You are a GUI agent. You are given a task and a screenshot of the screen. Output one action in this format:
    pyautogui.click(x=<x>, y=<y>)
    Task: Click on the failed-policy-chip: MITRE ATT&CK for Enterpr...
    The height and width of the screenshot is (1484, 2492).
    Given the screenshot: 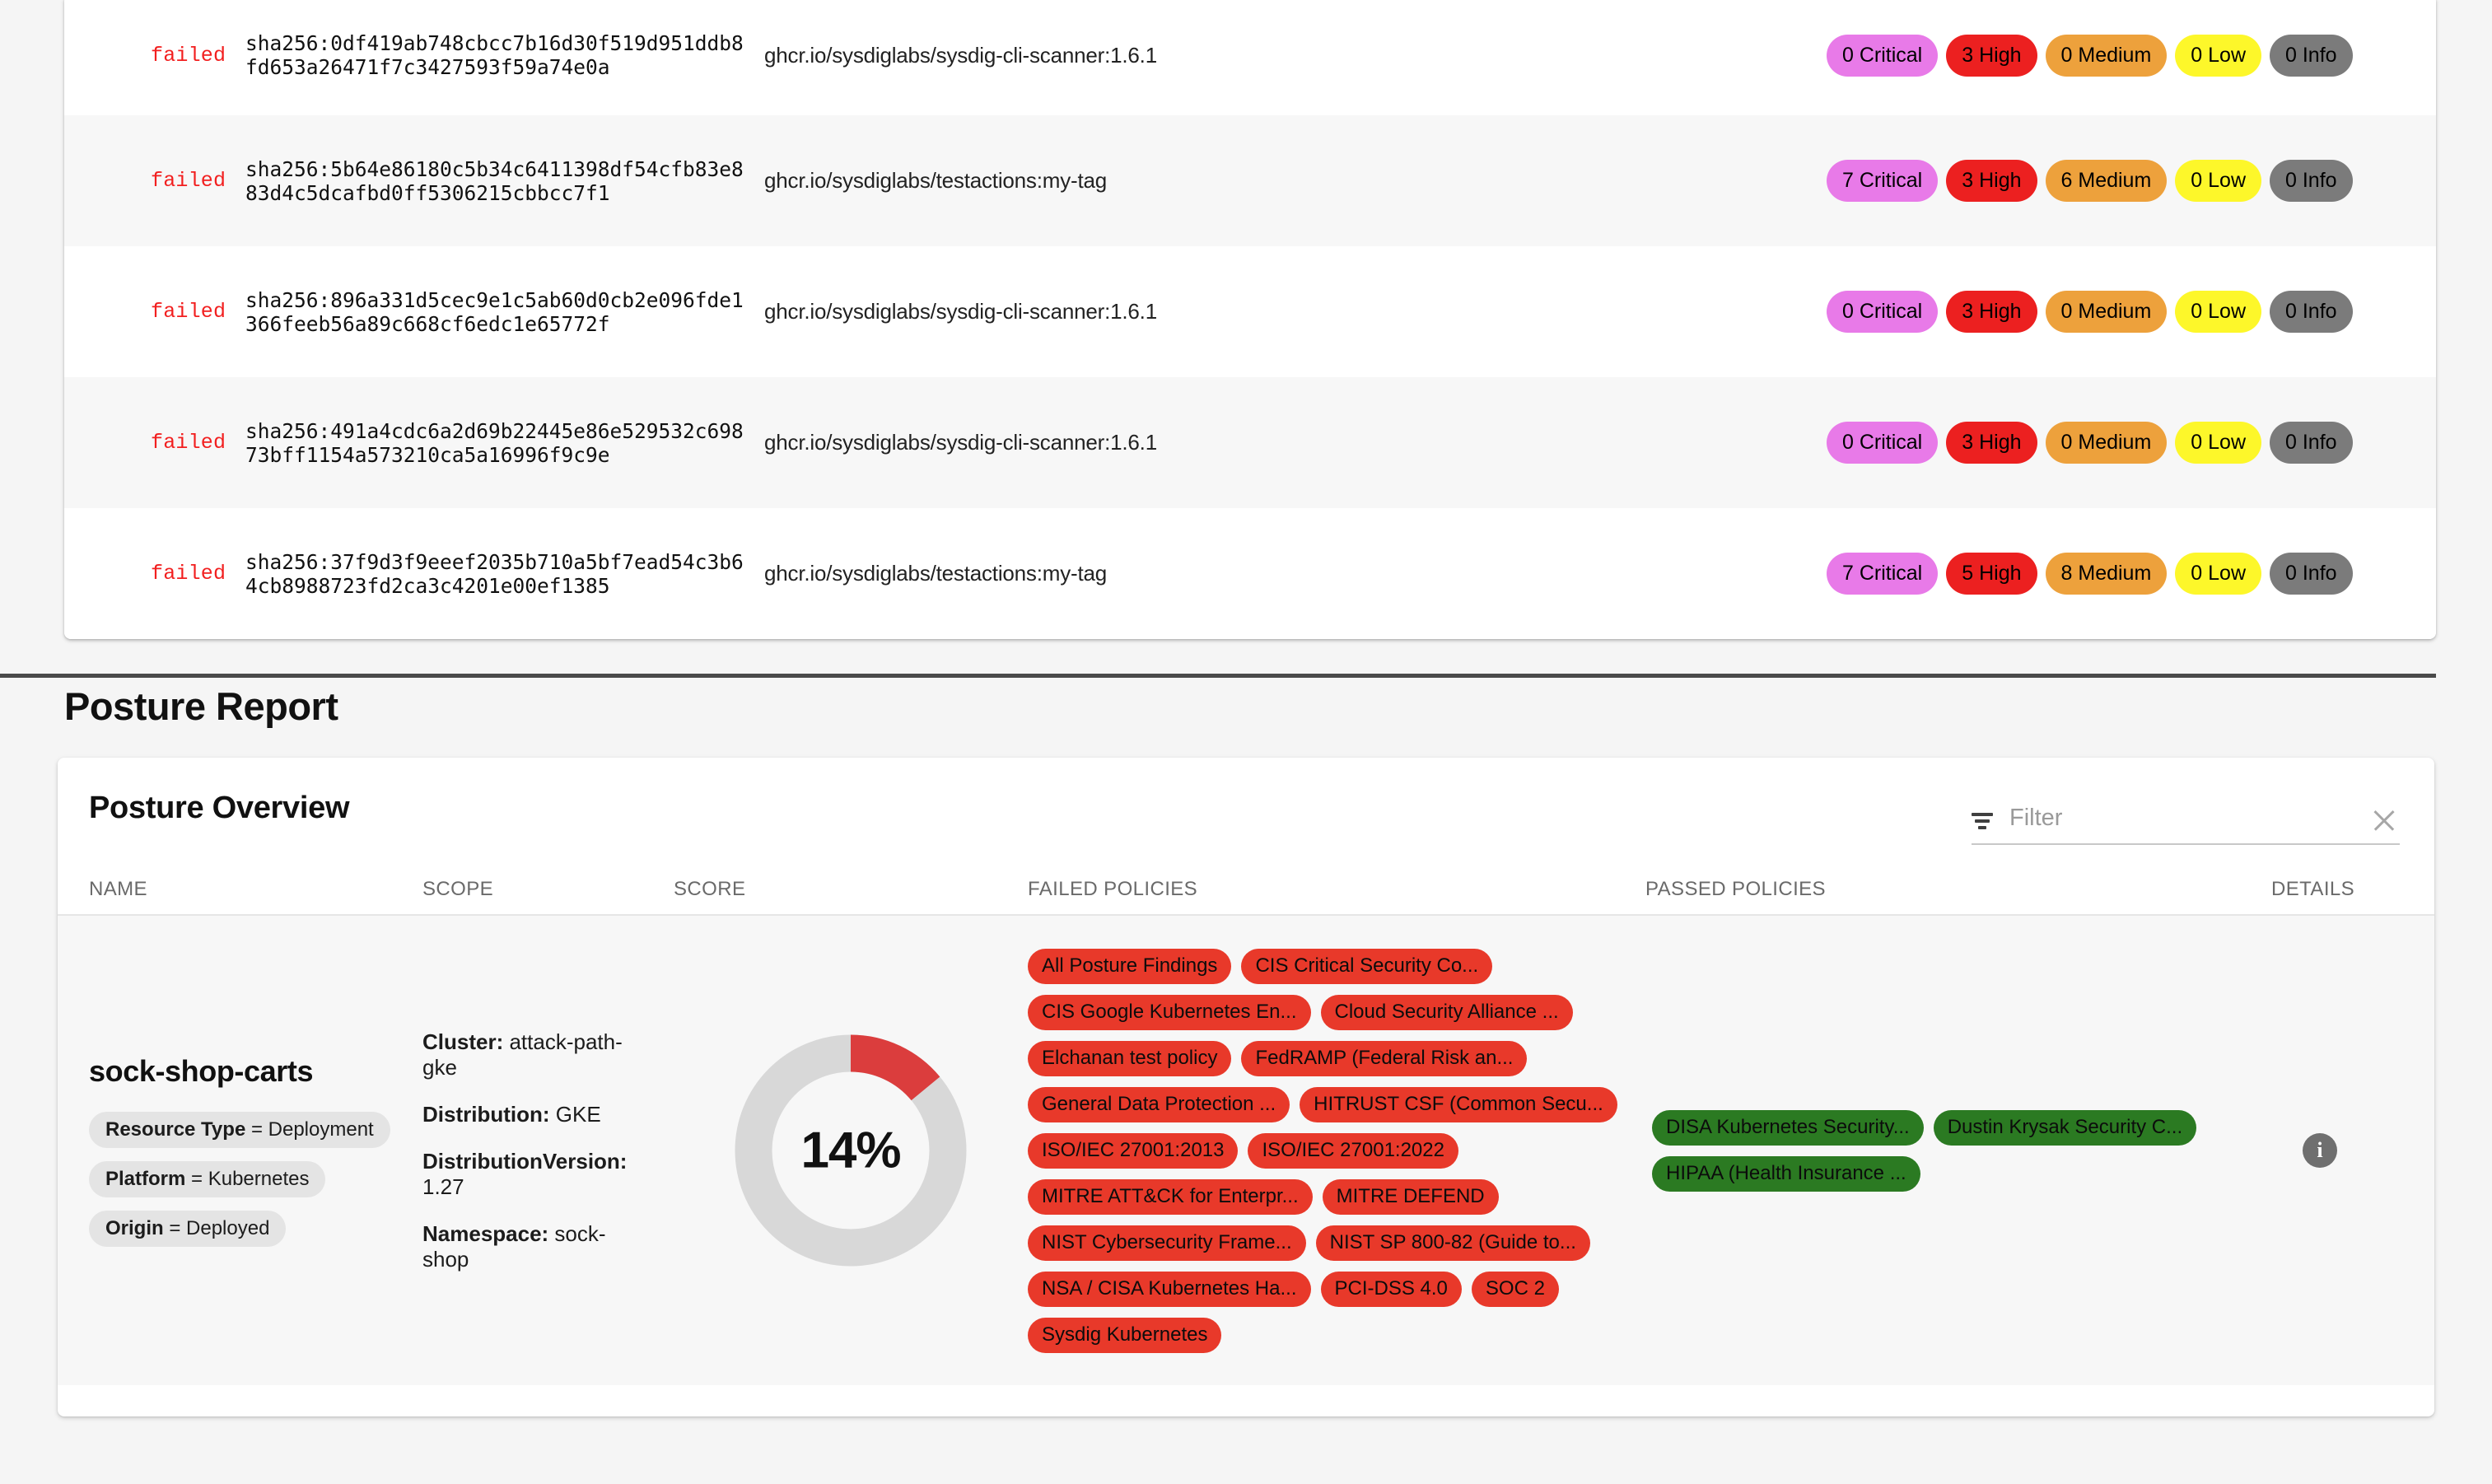 What is the action you would take?
    pyautogui.click(x=1170, y=1196)
    